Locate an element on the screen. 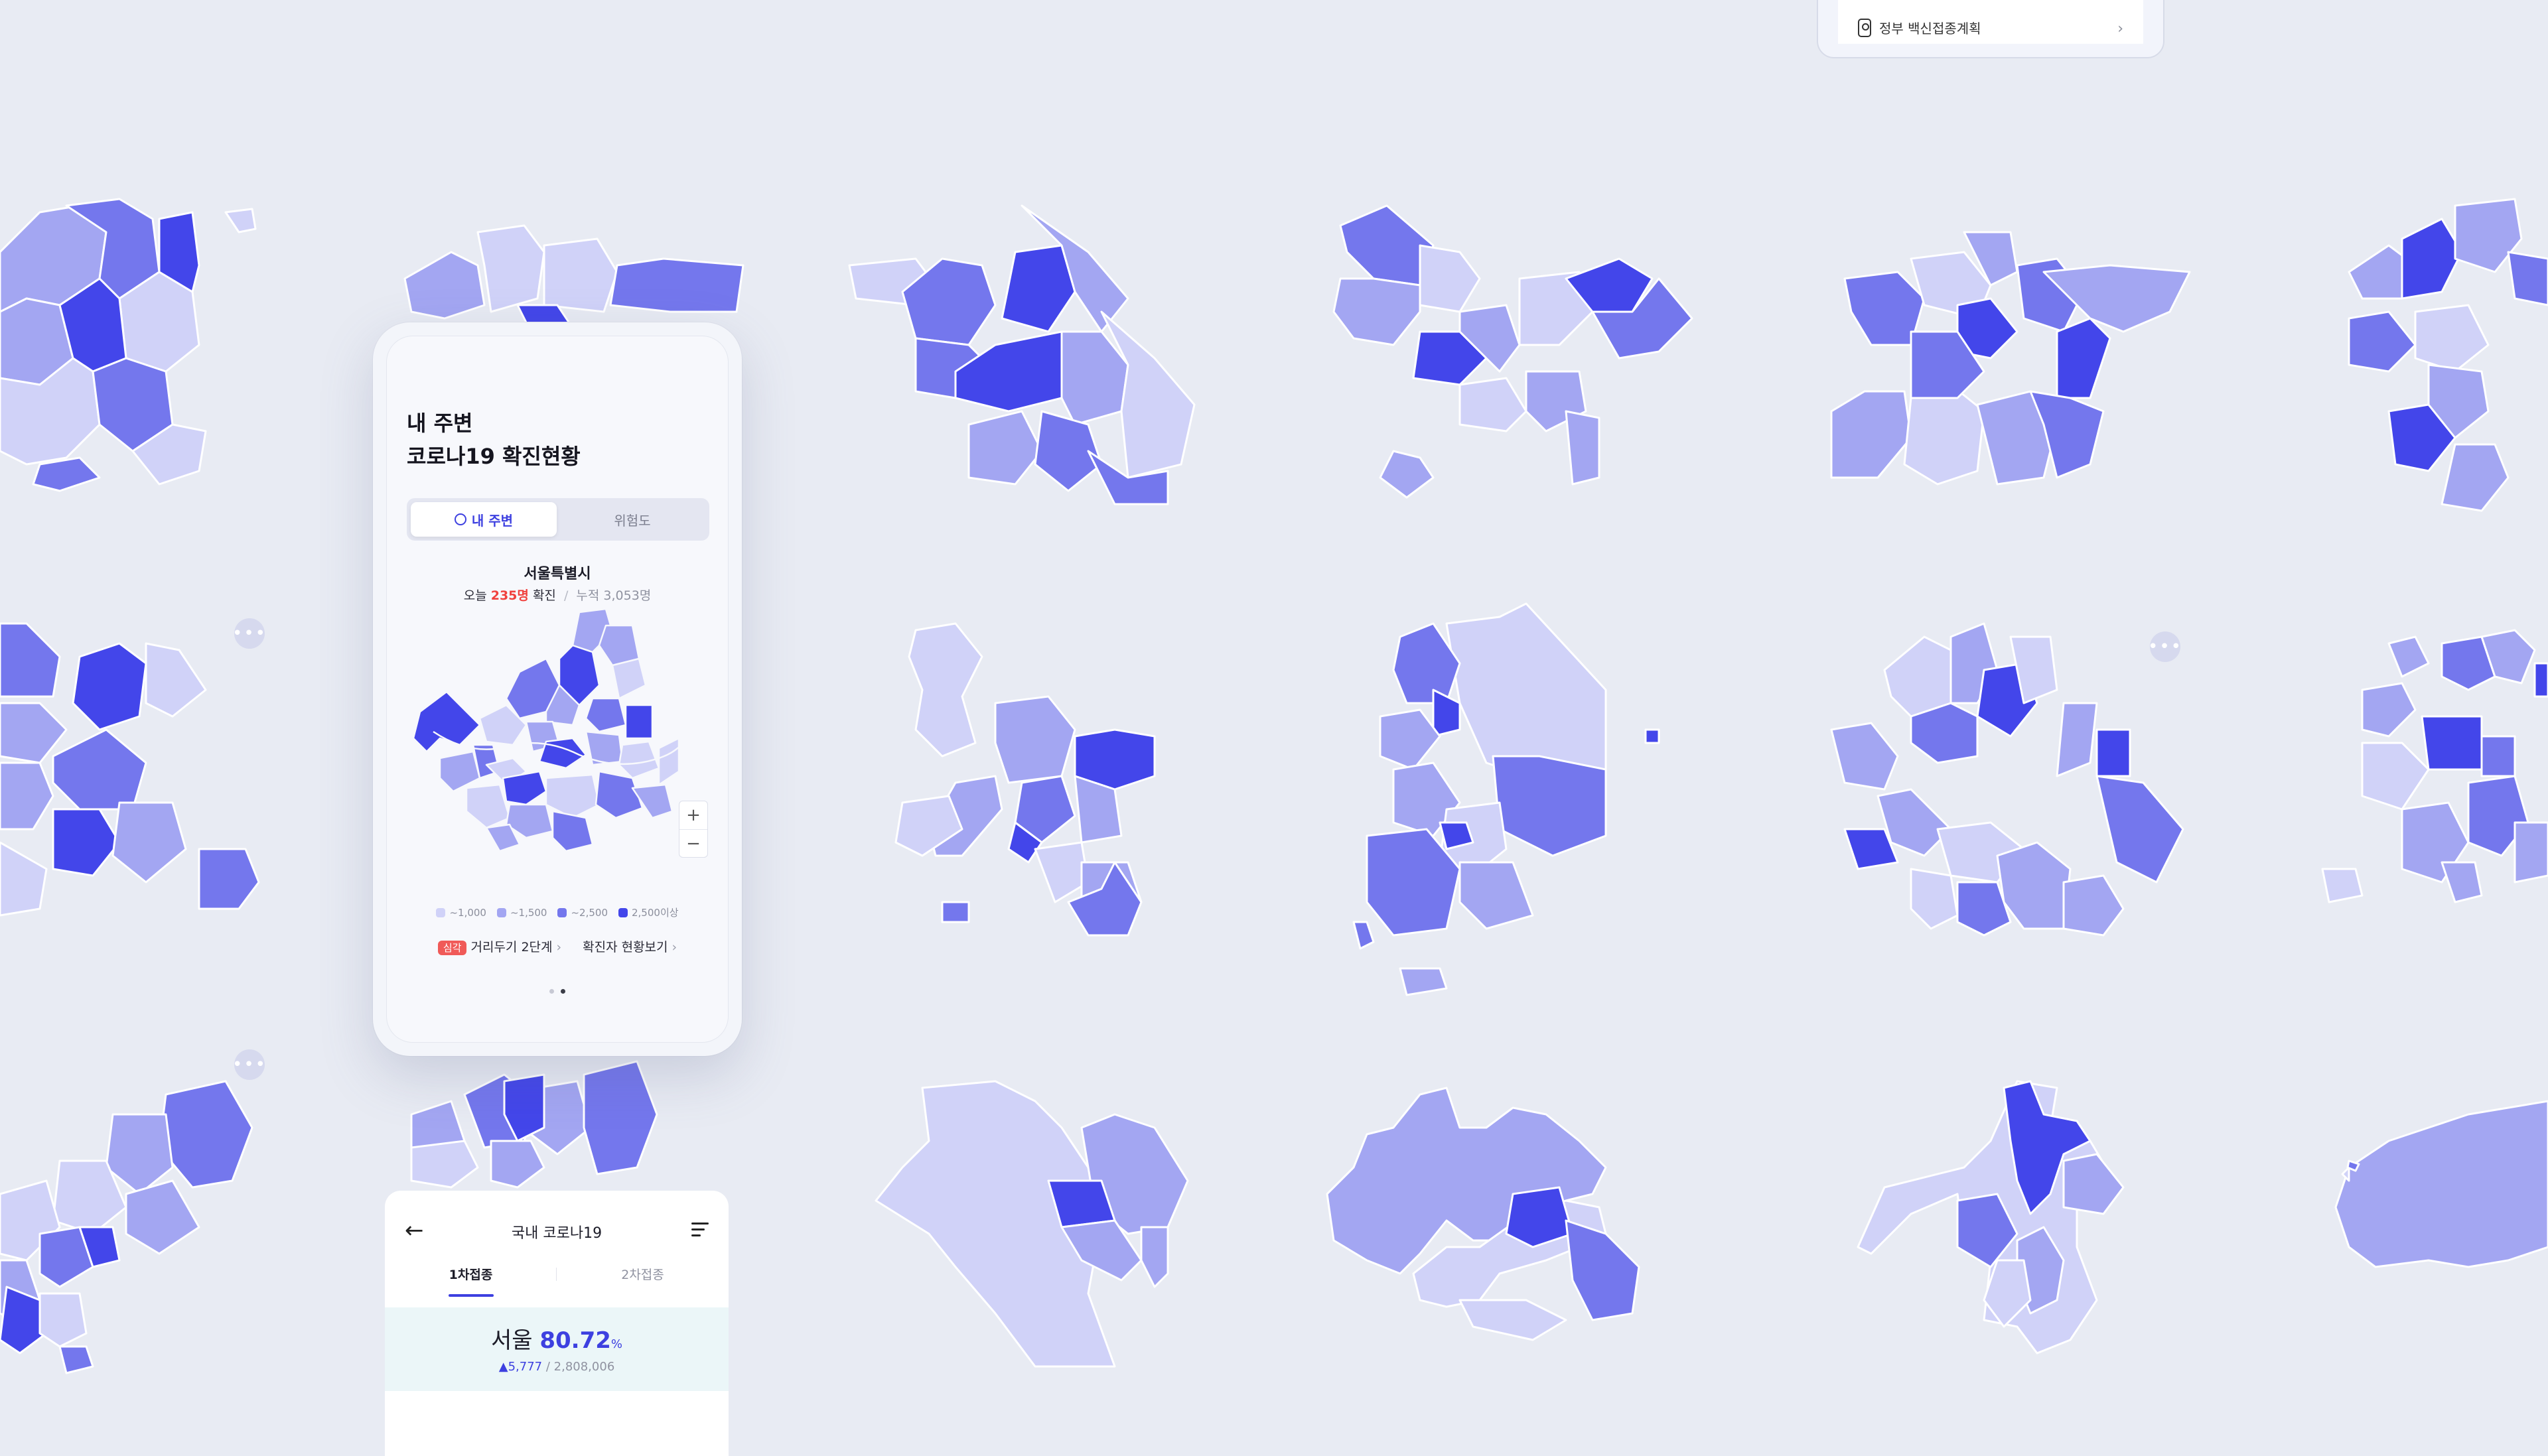 The image size is (2548, 1456). seoul-district-map is located at coordinates (556, 745).